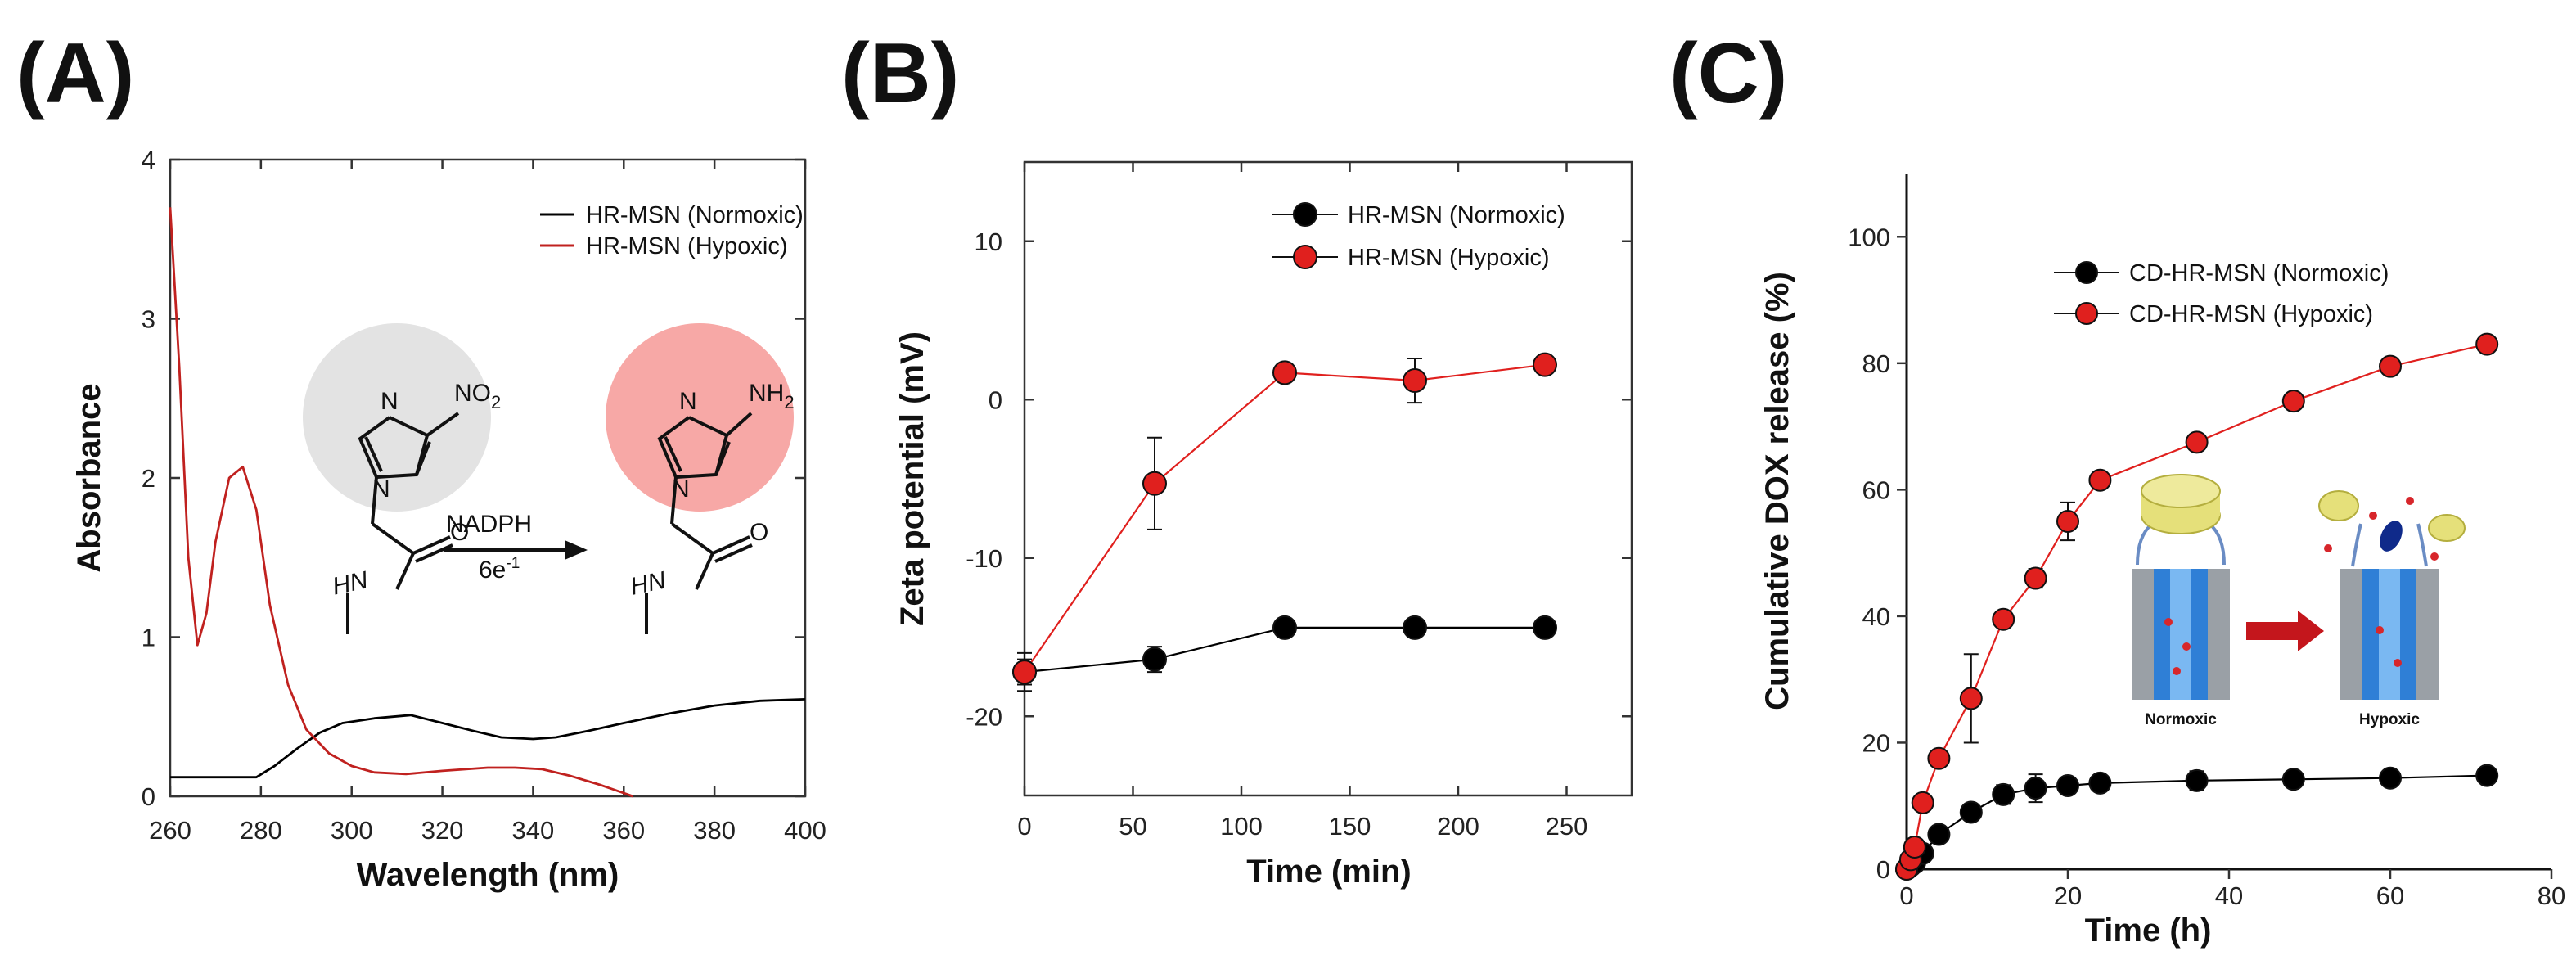 The height and width of the screenshot is (969, 2576). I want to click on left-nitrogen-label: N, so click(390, 401).